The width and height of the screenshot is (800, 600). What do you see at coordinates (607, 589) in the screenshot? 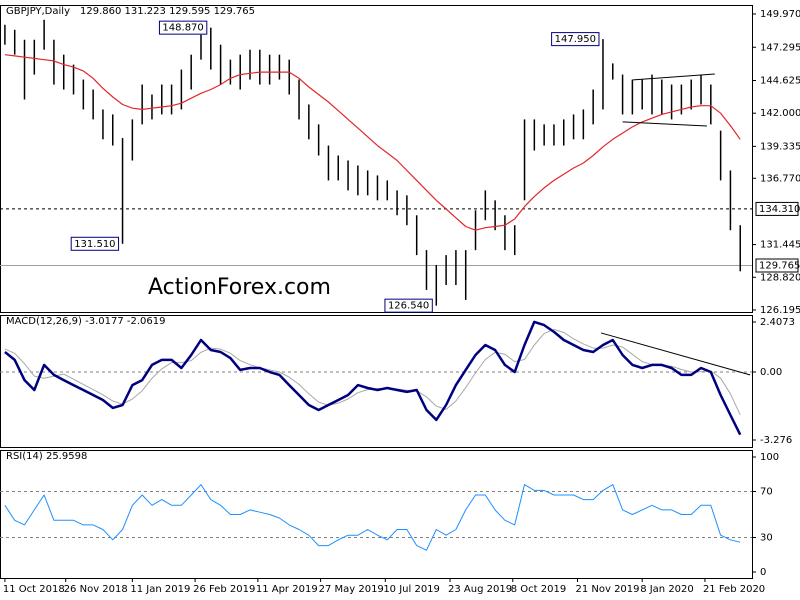
I see `x-tick-label: 21 Nov 2019` at bounding box center [607, 589].